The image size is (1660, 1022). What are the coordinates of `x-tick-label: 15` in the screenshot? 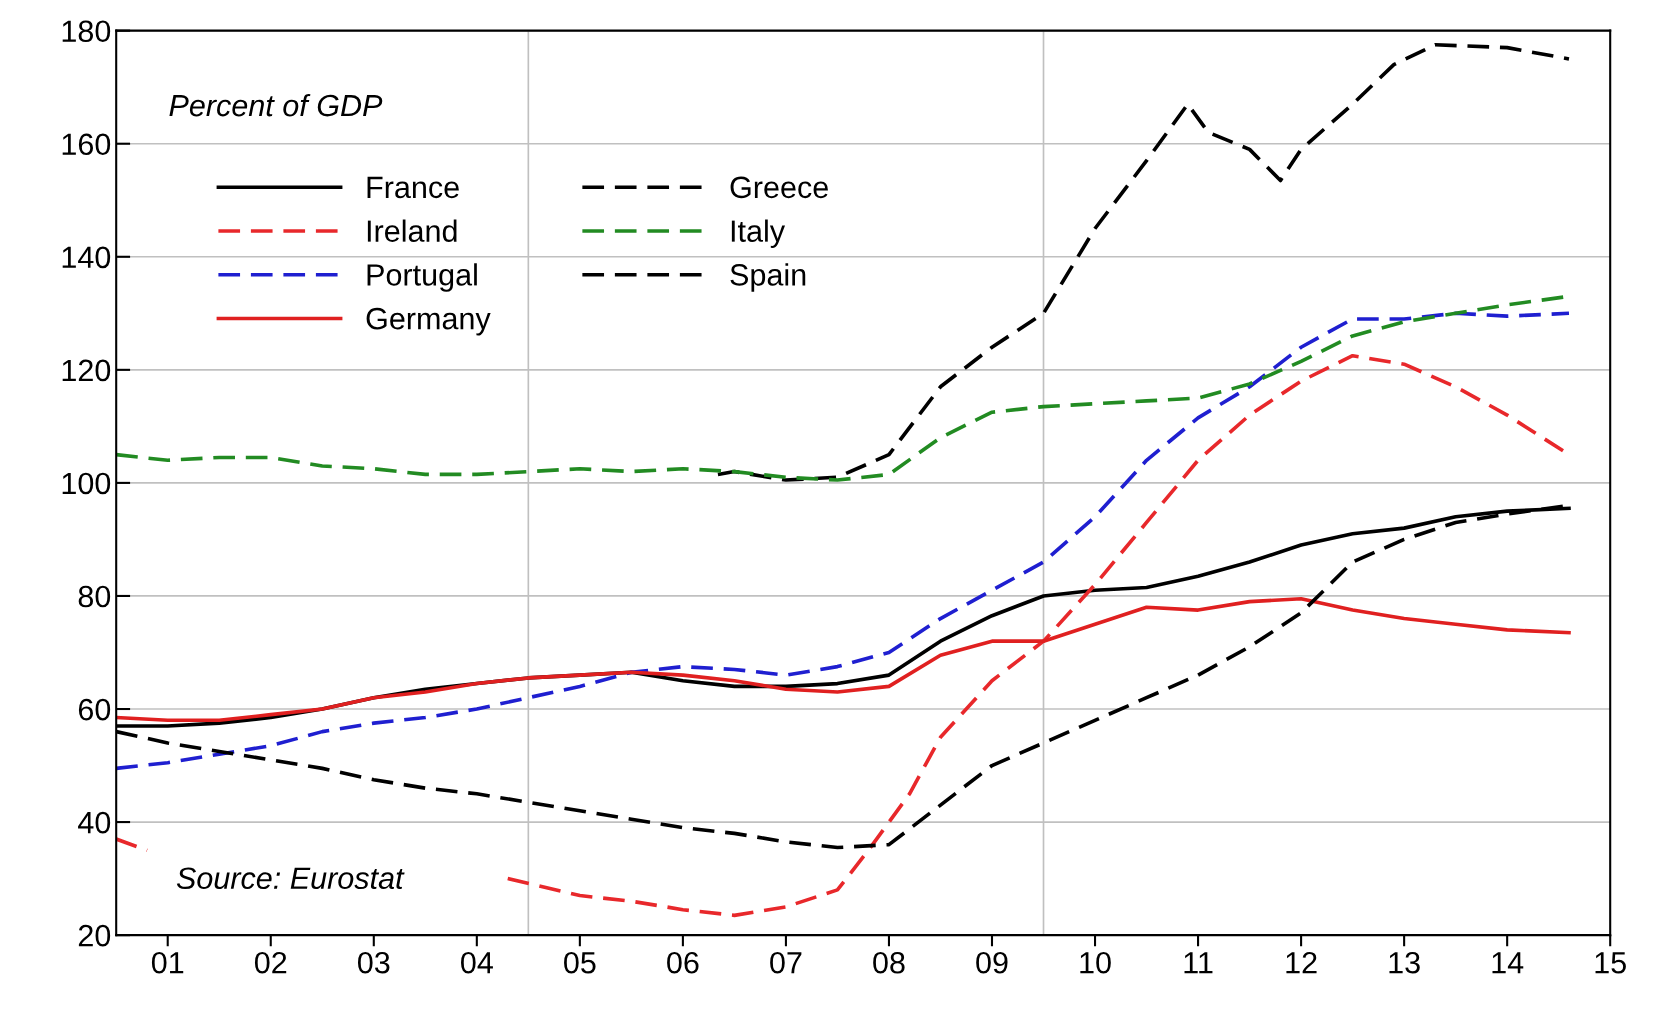 It's located at (1610, 963).